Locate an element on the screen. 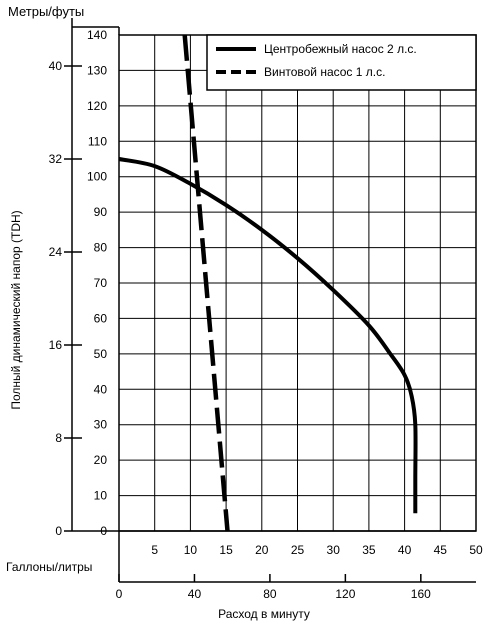 The height and width of the screenshot is (630, 496). liter-tick-label: 160 is located at coordinates (421, 594).